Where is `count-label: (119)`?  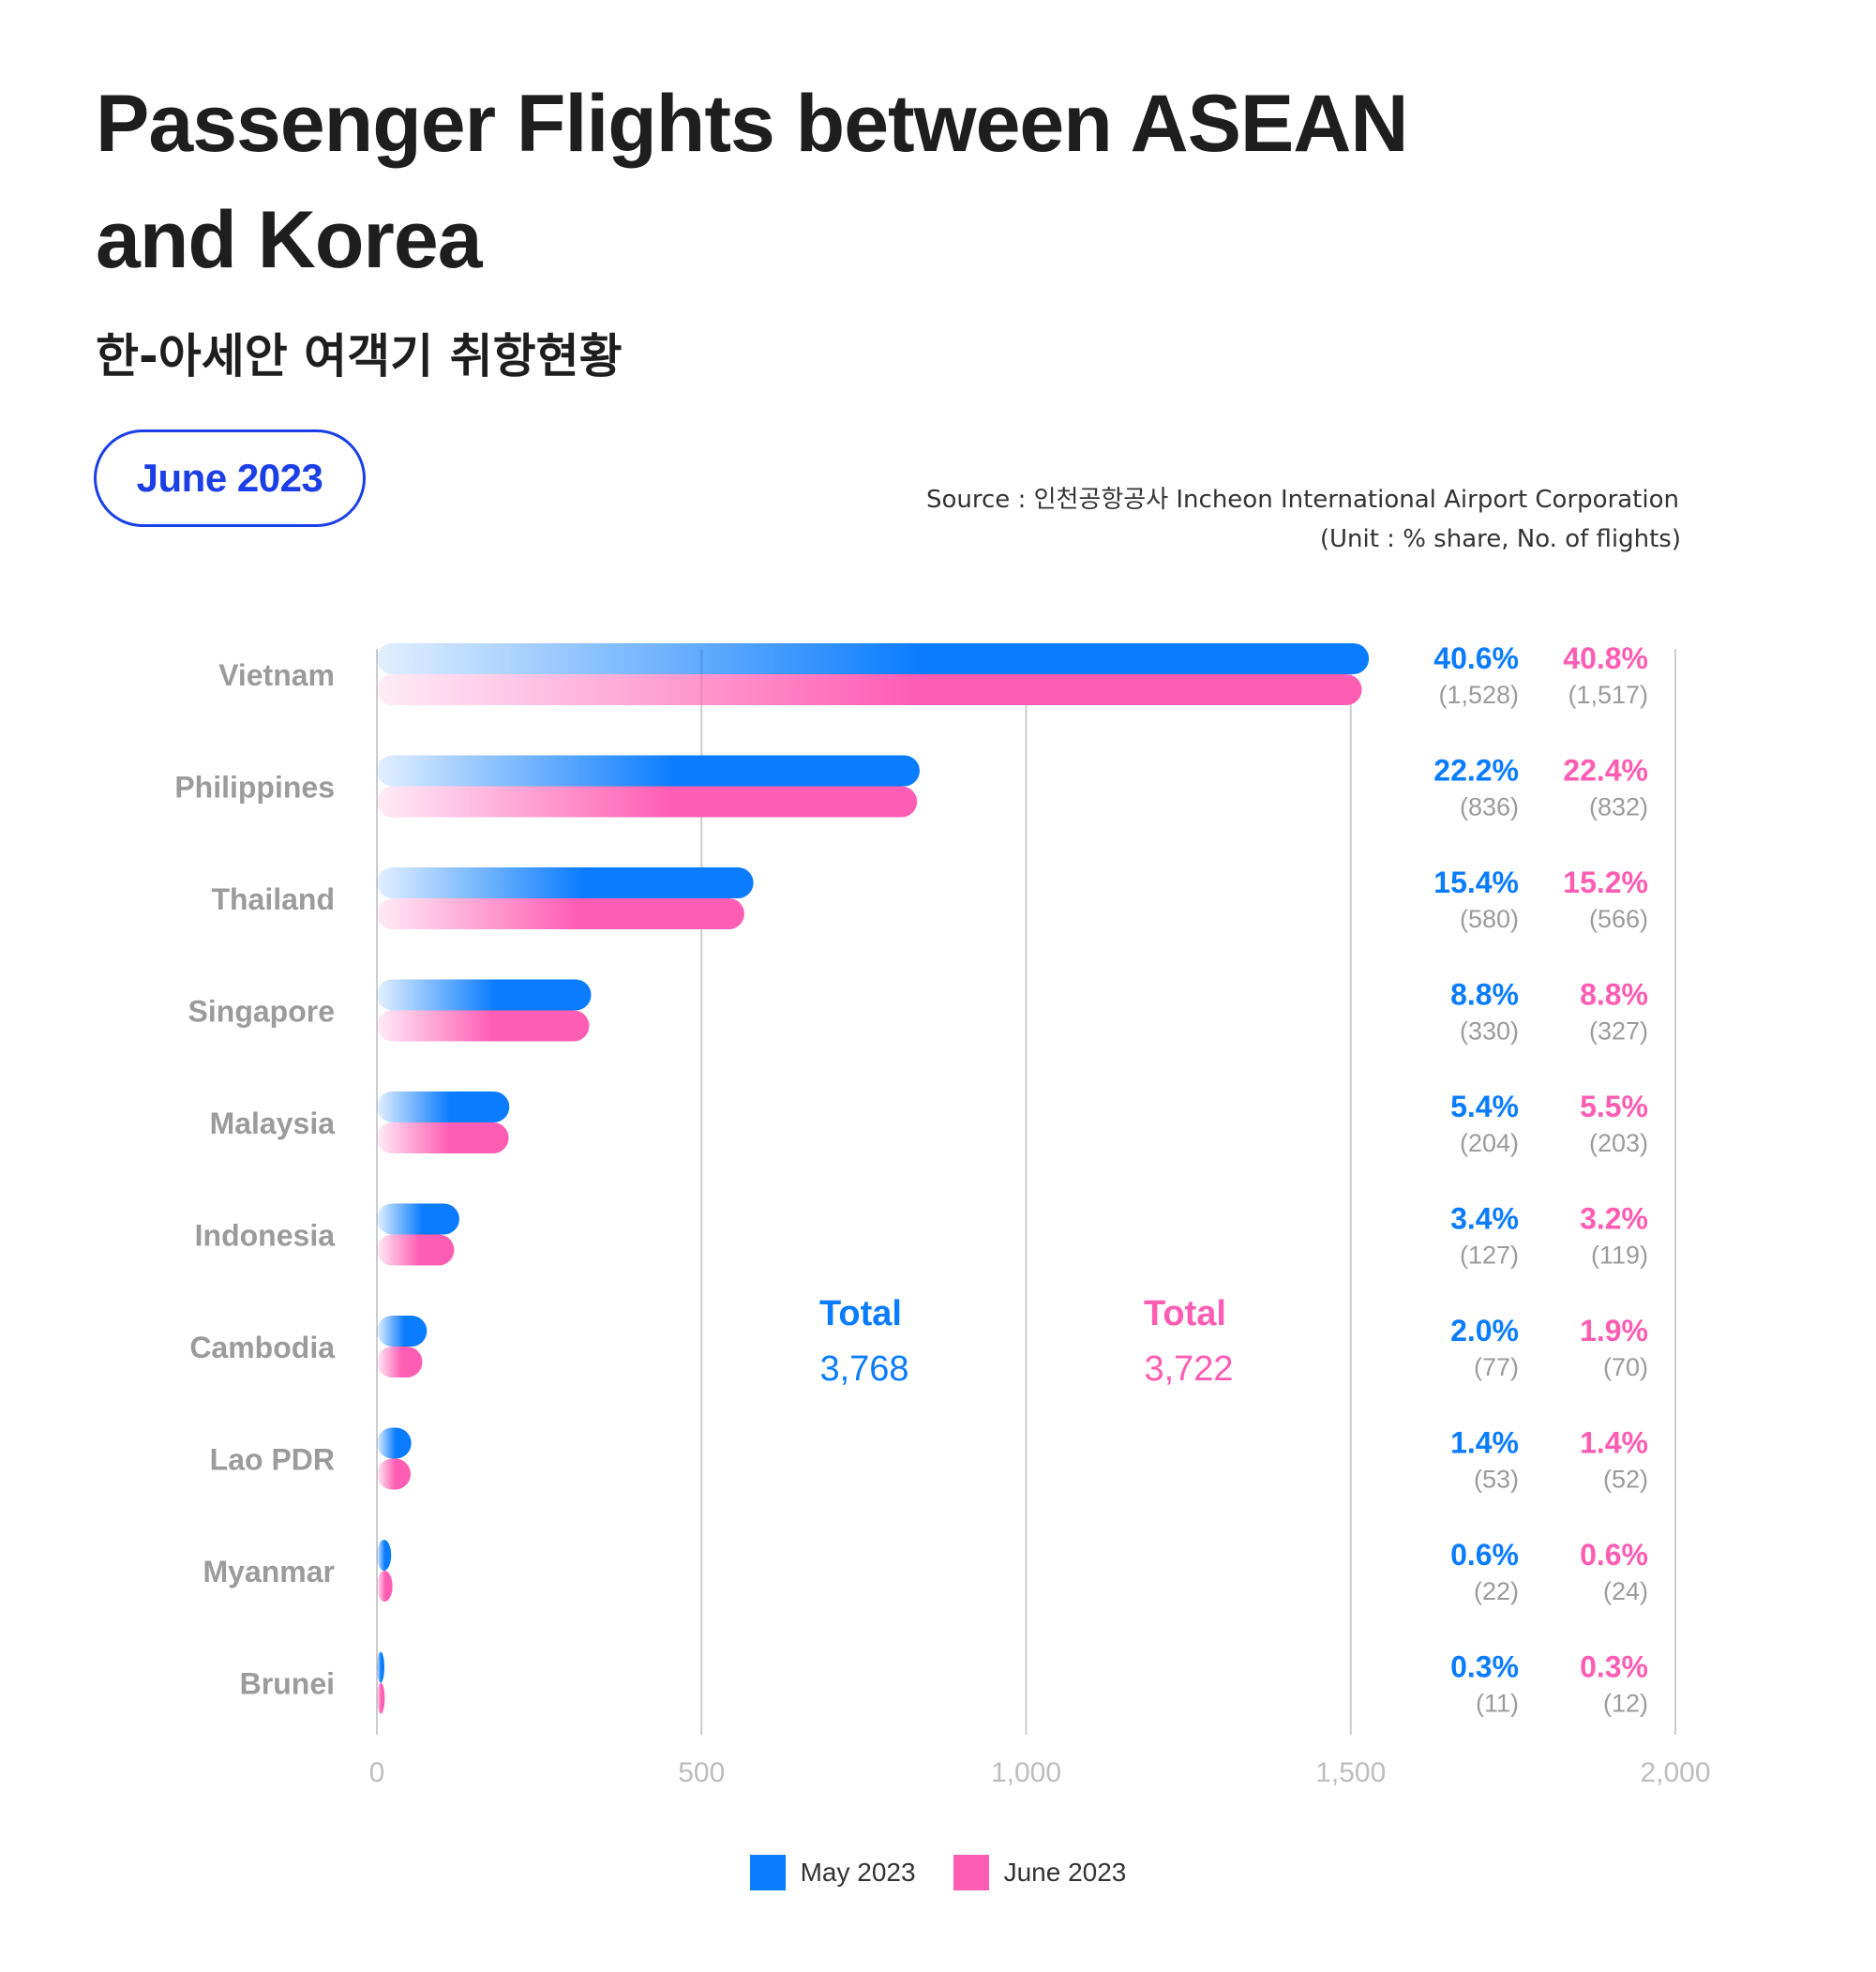
count-label: (119) is located at coordinates (1619, 1256).